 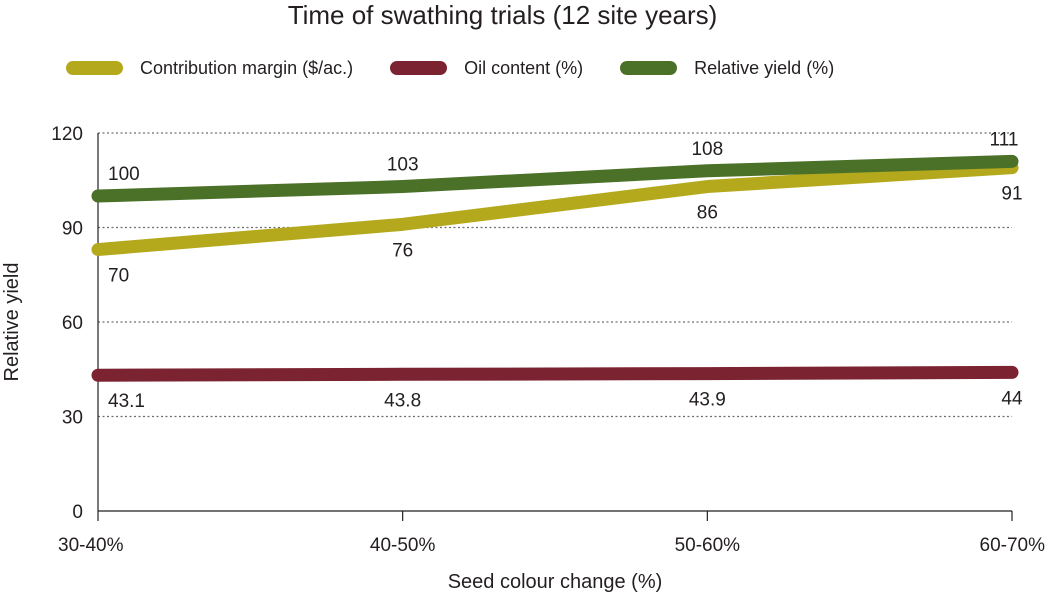 What do you see at coordinates (402, 400) in the screenshot?
I see `data-label-oil-content: 43.8` at bounding box center [402, 400].